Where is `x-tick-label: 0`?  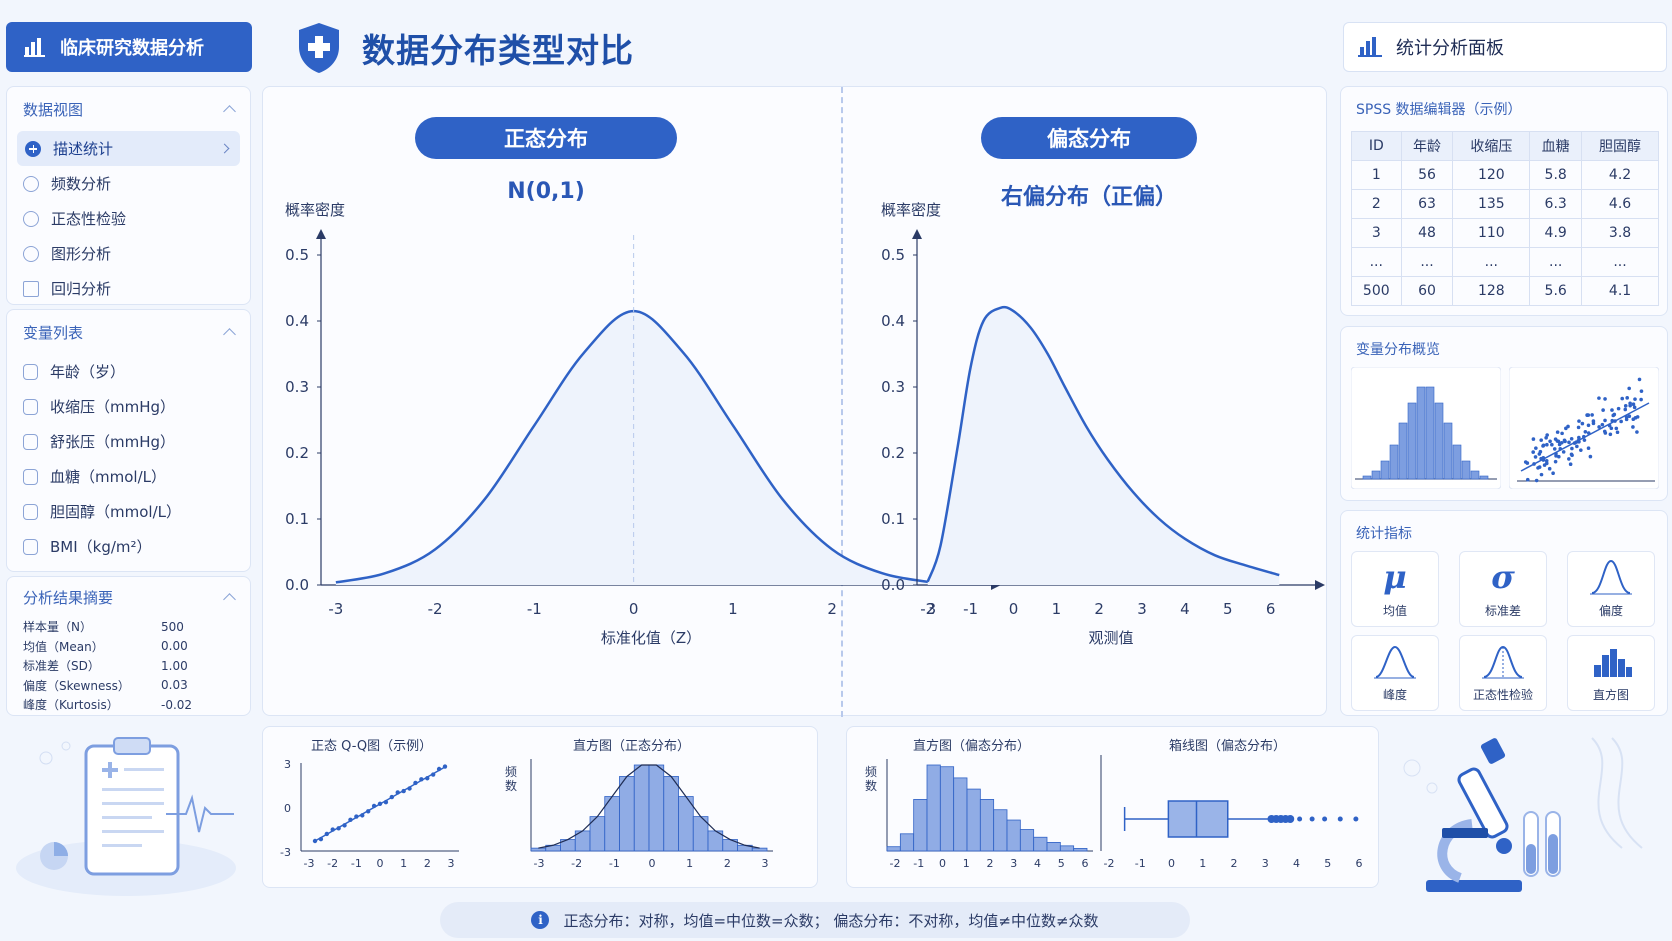 x-tick-label: 0 is located at coordinates (634, 609).